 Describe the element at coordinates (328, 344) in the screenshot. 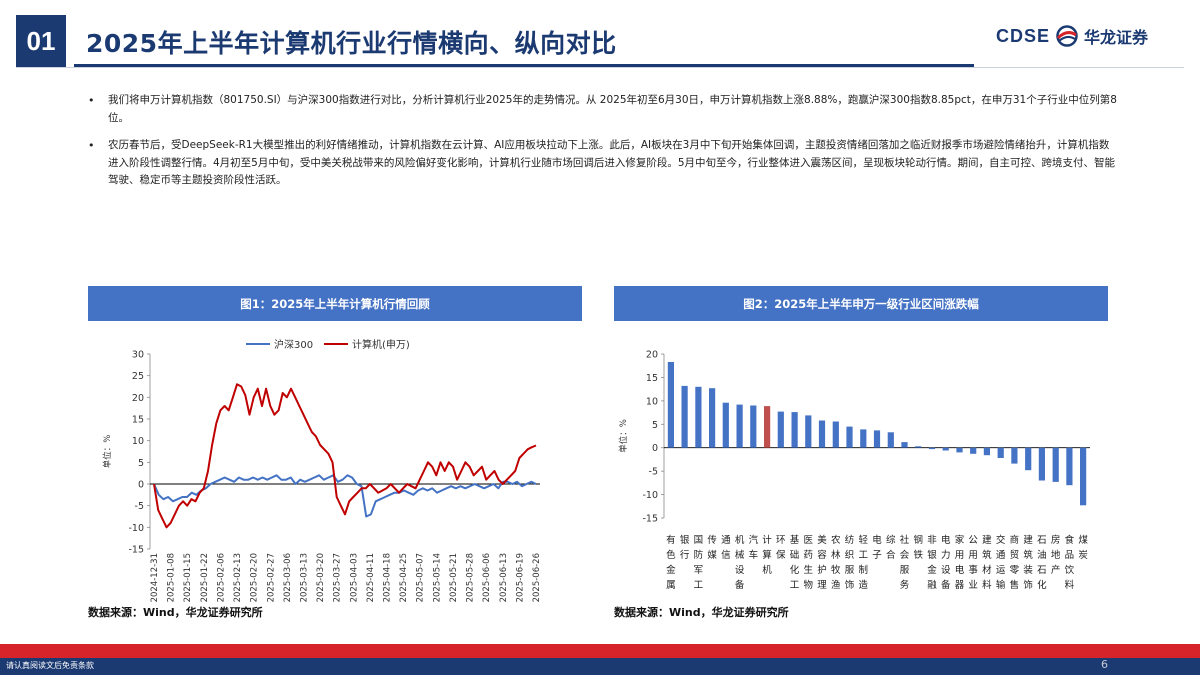

I see `chart1-legend: 沪深300 计算机(申万)` at that location.